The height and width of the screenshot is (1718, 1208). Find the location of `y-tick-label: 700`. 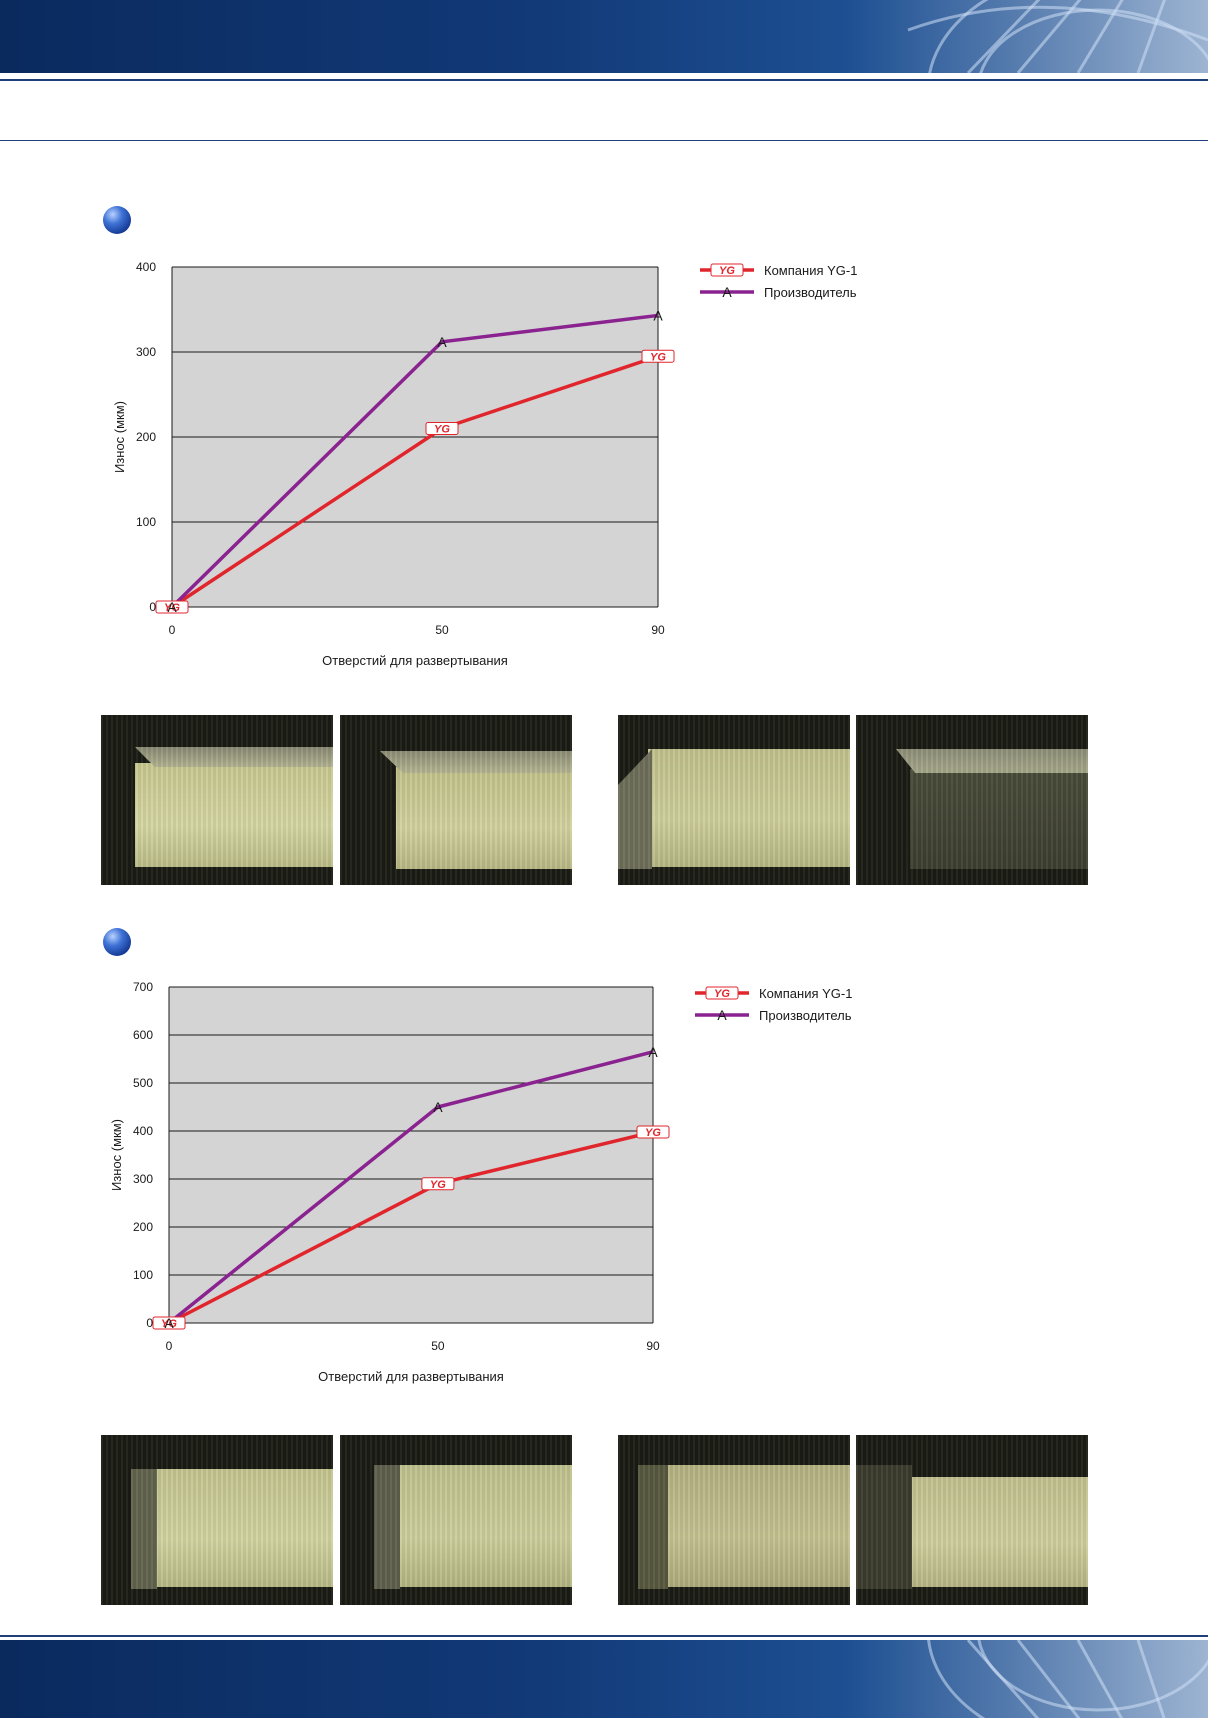

y-tick-label: 700 is located at coordinates (143, 987).